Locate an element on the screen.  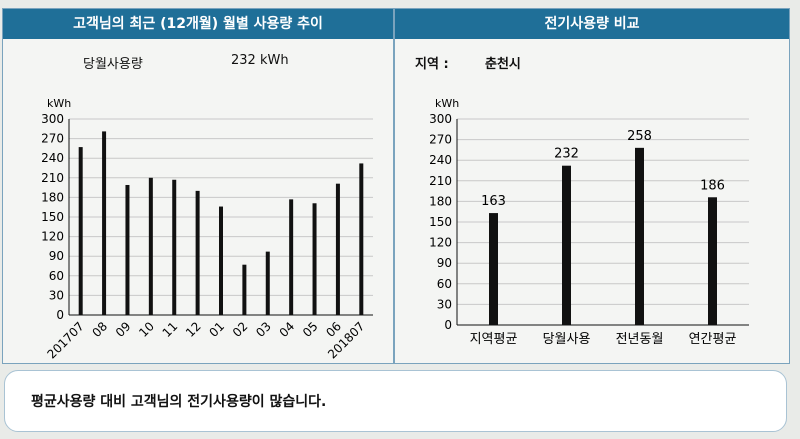
x-tick-label: 연간평균 is located at coordinates (713, 339).